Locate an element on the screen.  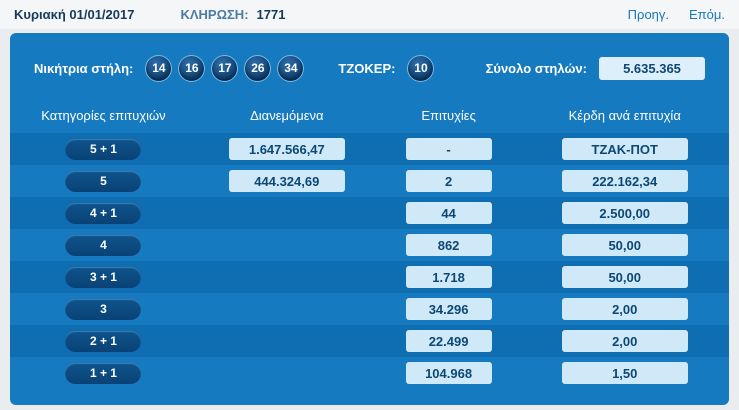
winners-value: 34.296 is located at coordinates (448, 309).